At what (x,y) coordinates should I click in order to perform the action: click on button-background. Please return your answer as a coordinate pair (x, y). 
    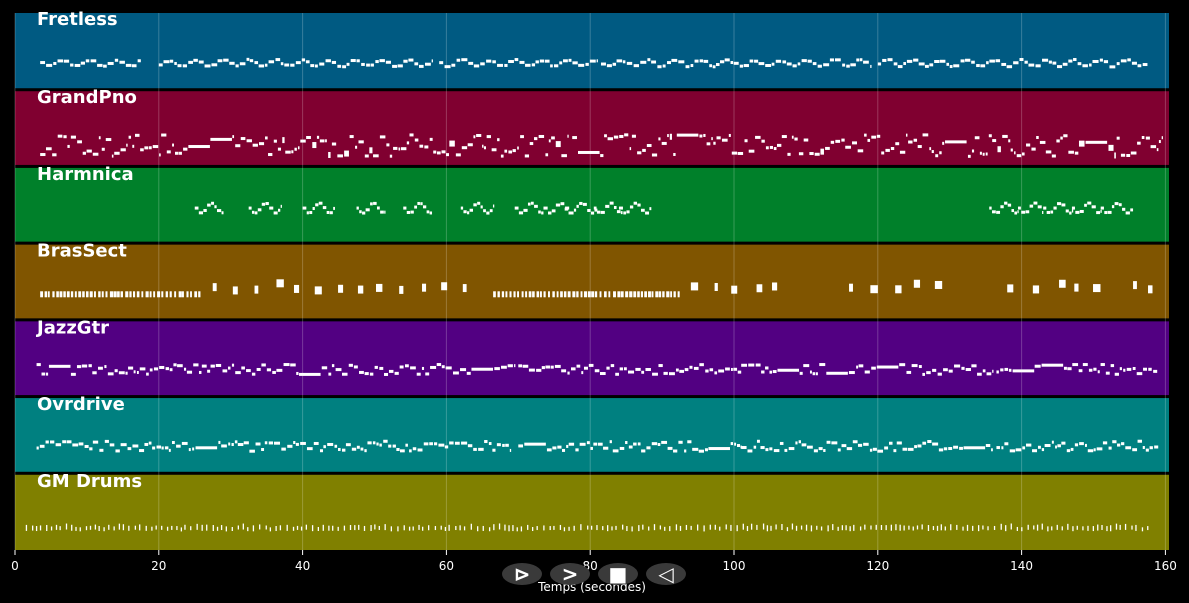
    Looking at the image, I should click on (522, 574).